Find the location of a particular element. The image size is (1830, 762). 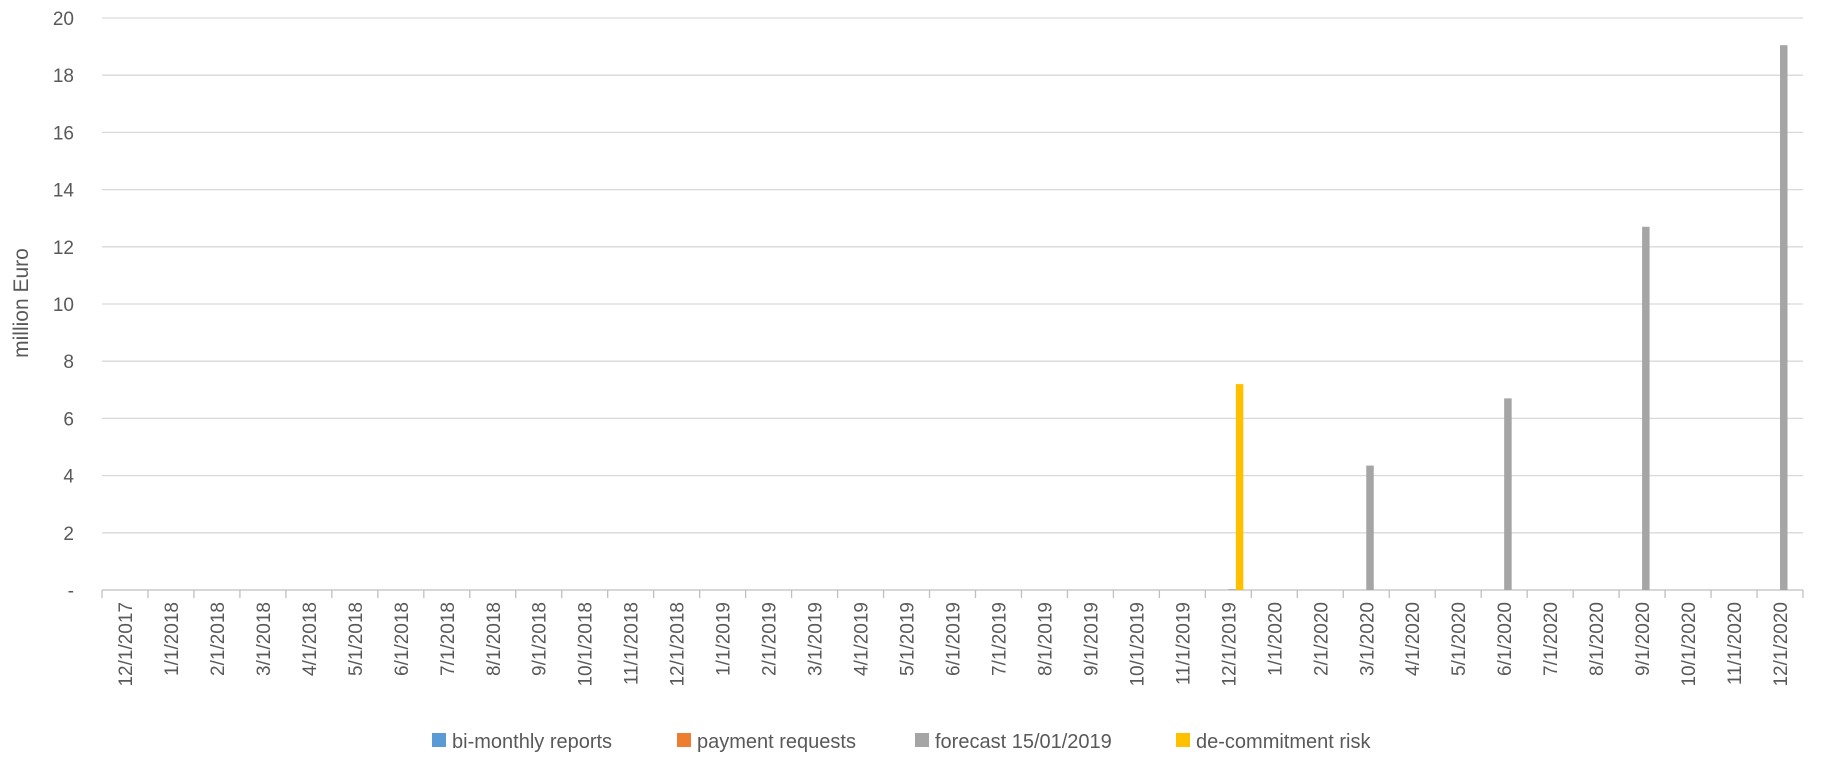

y-tick-label: 6 is located at coordinates (68, 419).